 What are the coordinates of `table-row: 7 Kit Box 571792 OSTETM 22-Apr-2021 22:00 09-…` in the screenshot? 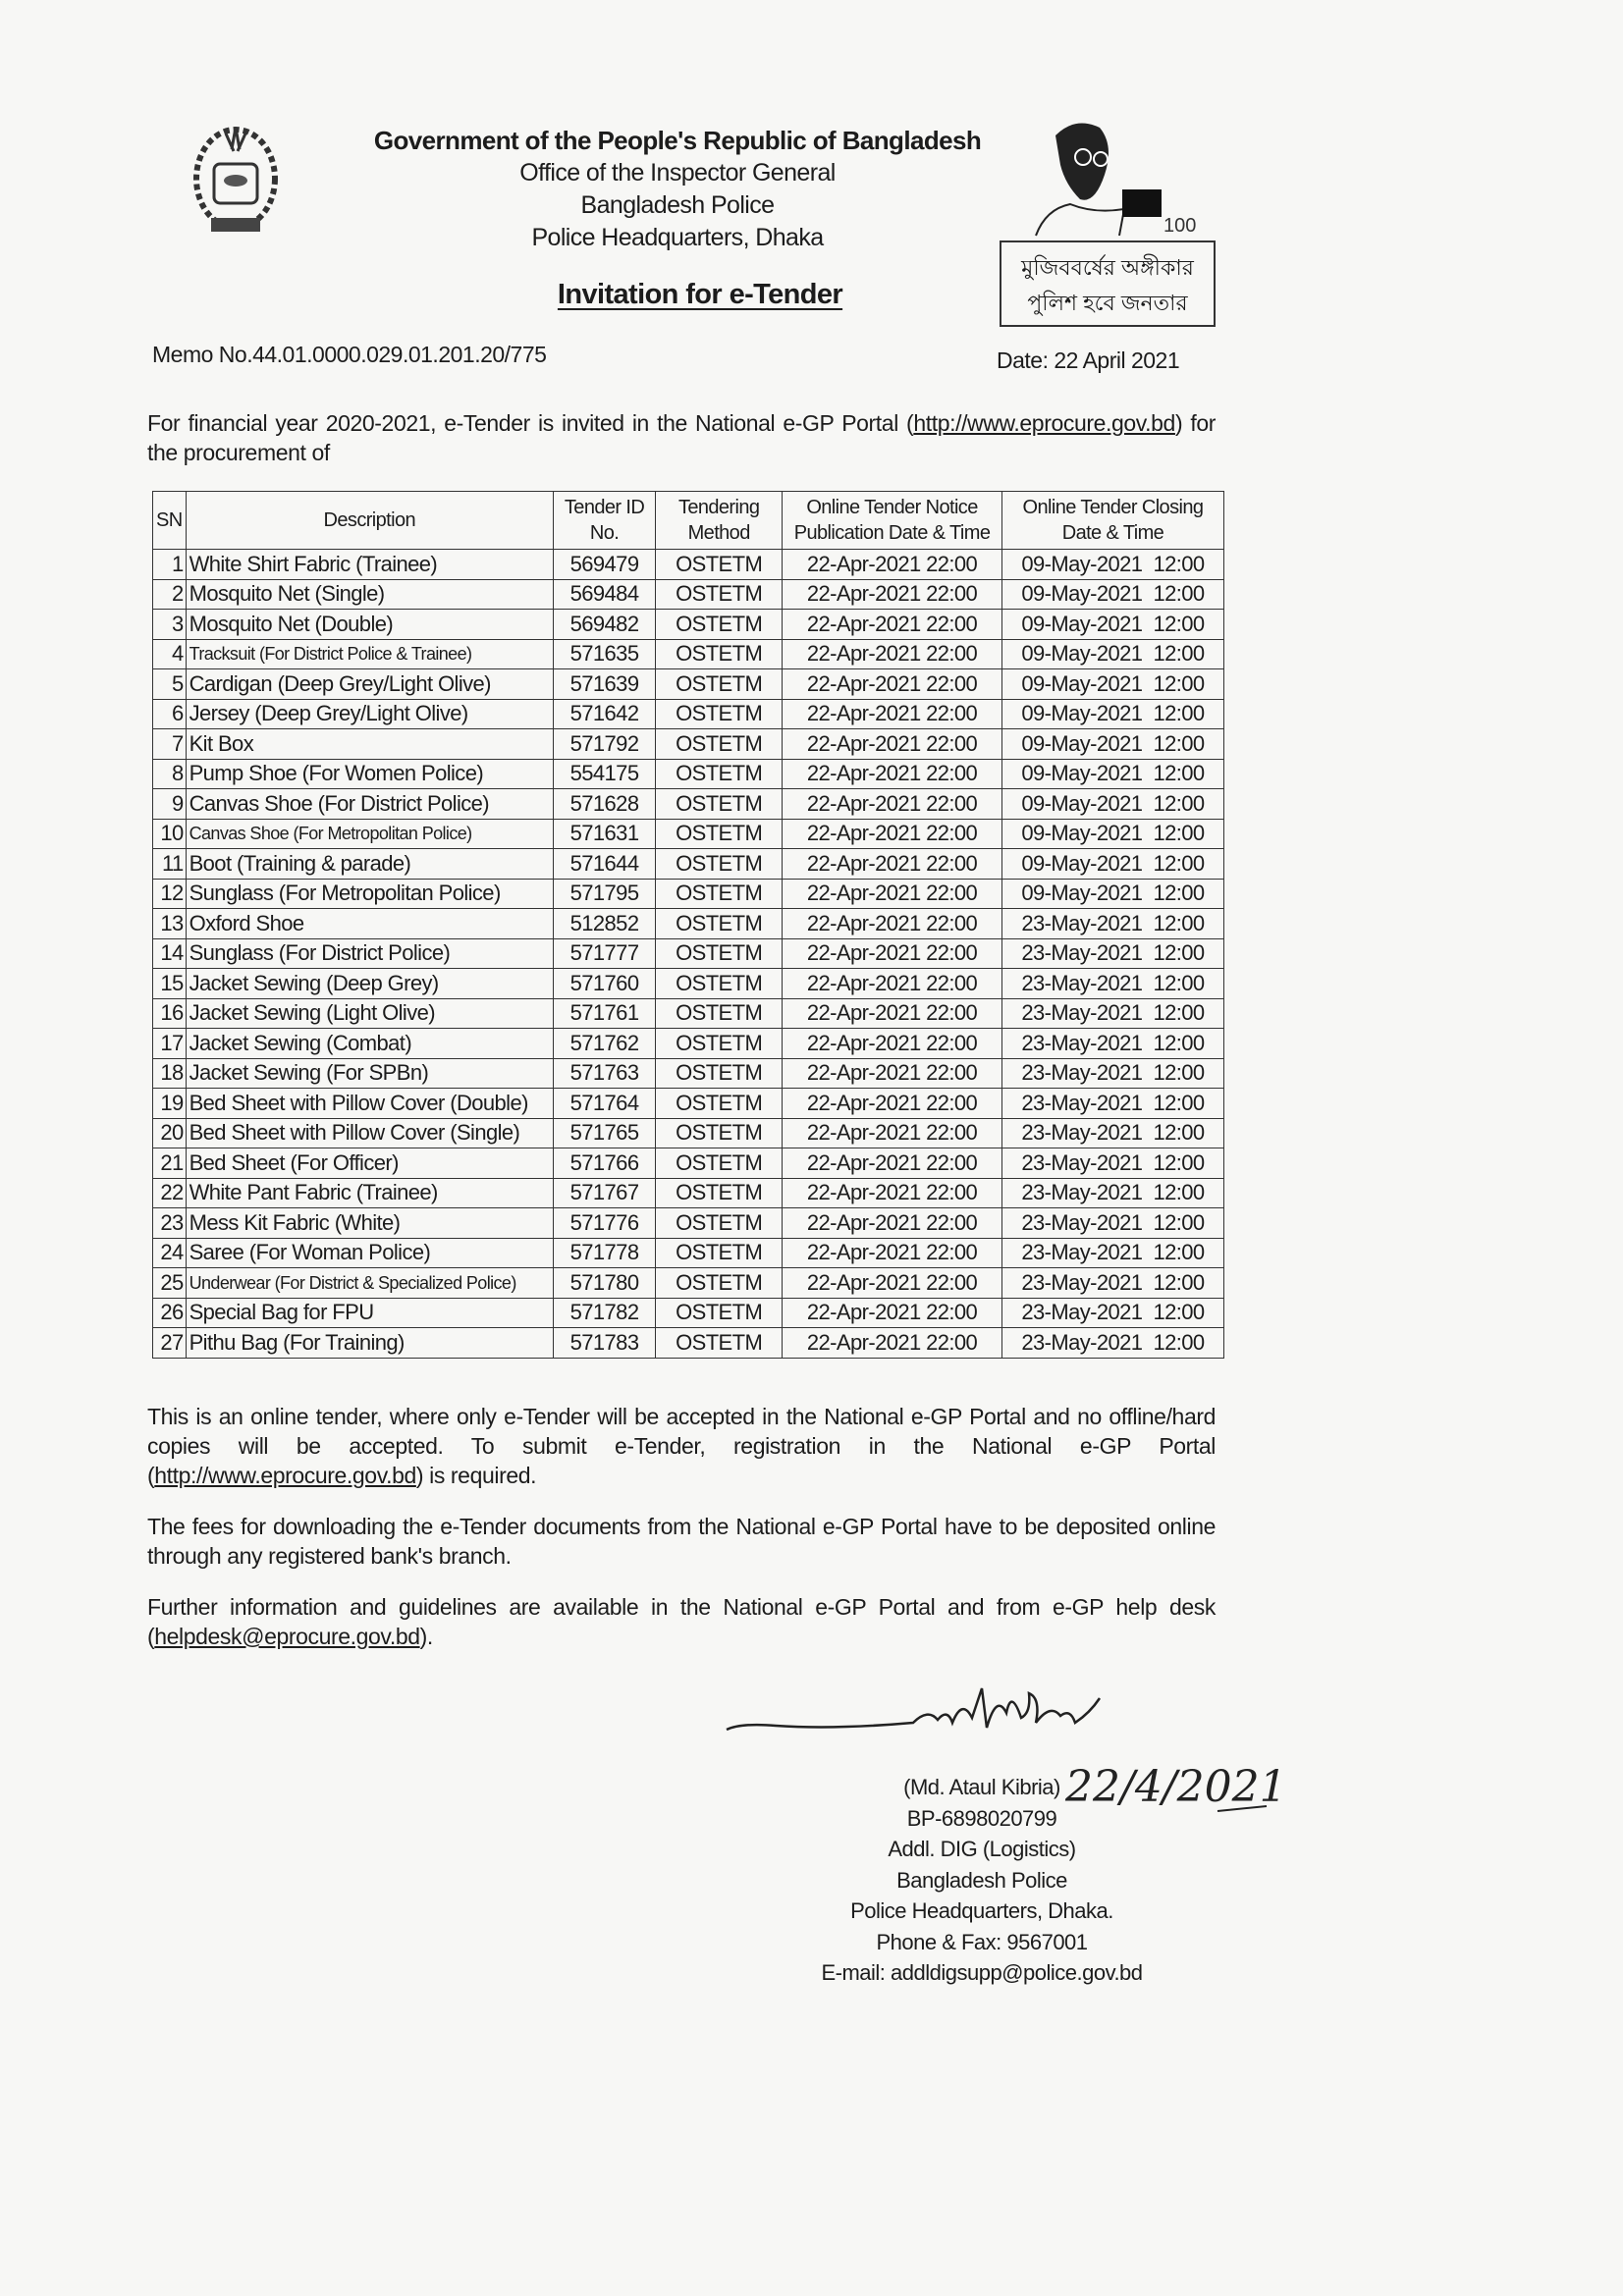 It's located at (688, 744).